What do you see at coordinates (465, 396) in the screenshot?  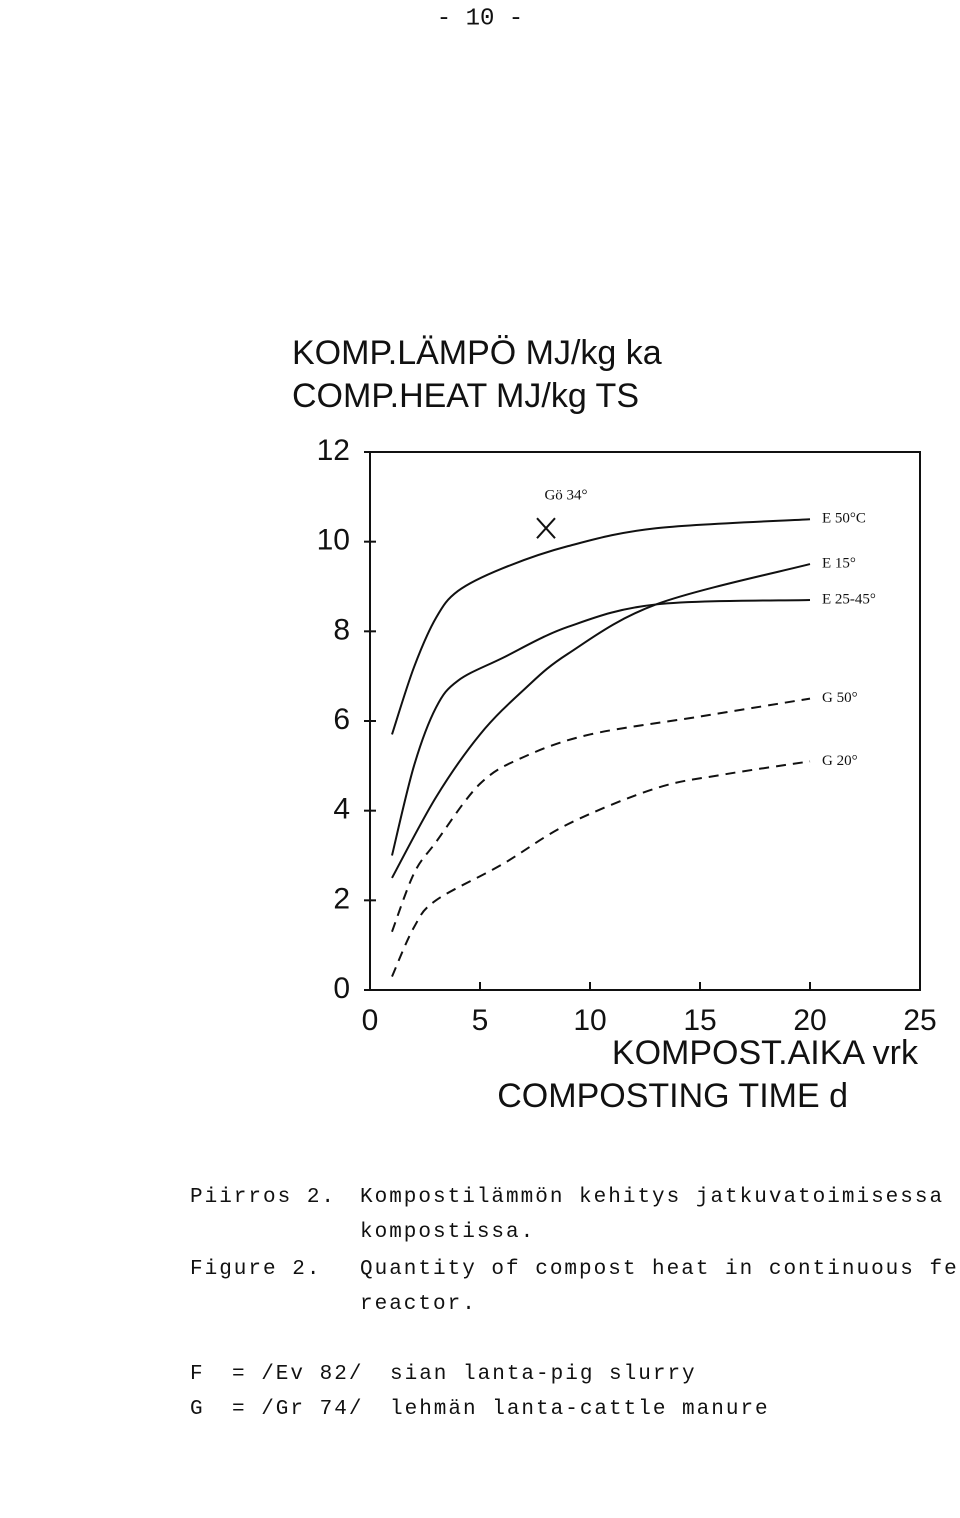 I see `y-axis-title: COMP.HEAT MJ/kg TS` at bounding box center [465, 396].